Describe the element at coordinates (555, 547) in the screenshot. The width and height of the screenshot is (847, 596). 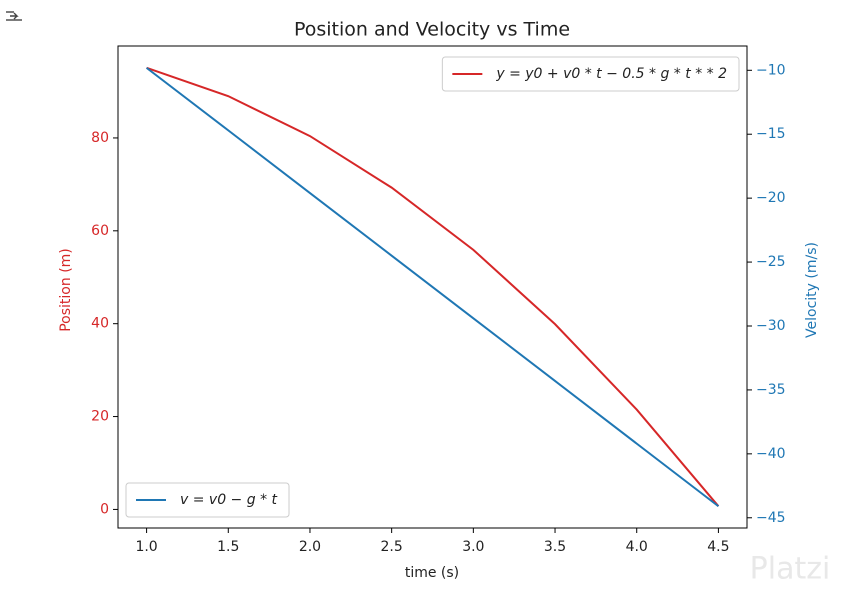
I see `x-tick-label: 3.5` at that location.